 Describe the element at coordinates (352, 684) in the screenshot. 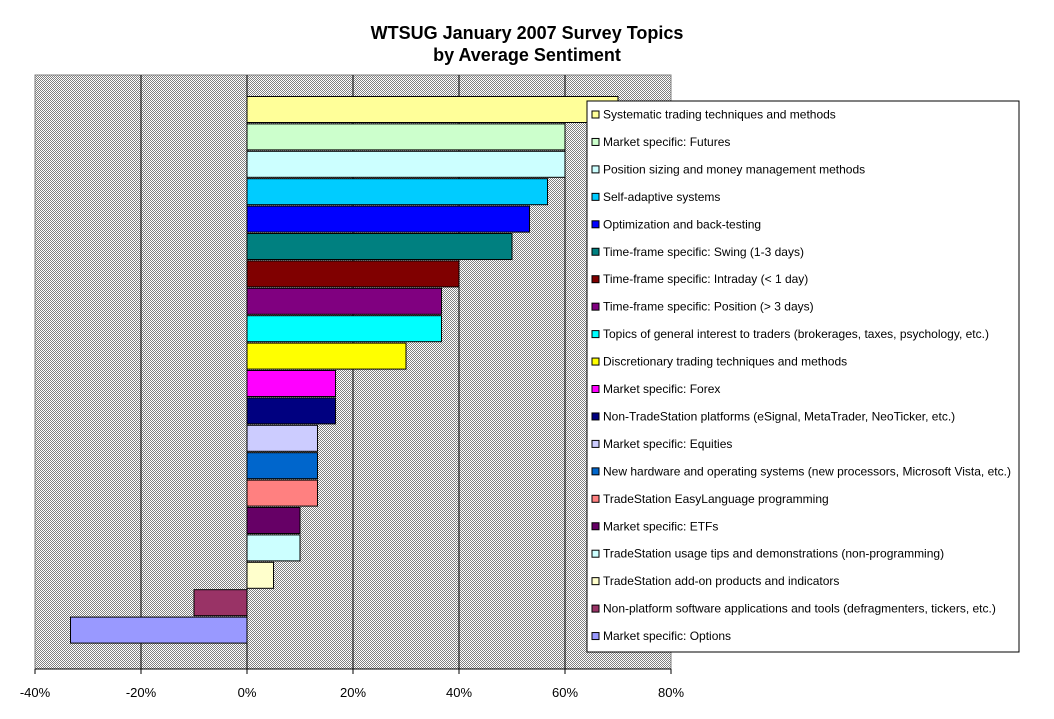

I see `x-axis: -40% -20% 0% 20% 40% 60% 80%` at that location.